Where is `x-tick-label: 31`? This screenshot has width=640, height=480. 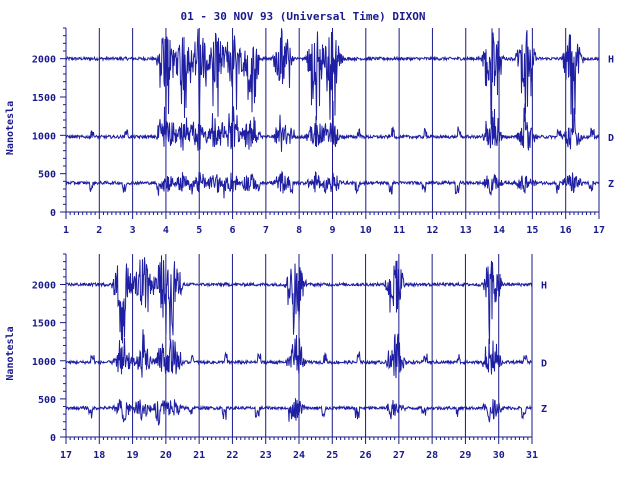
x-tick-label: 31 is located at coordinates (532, 455).